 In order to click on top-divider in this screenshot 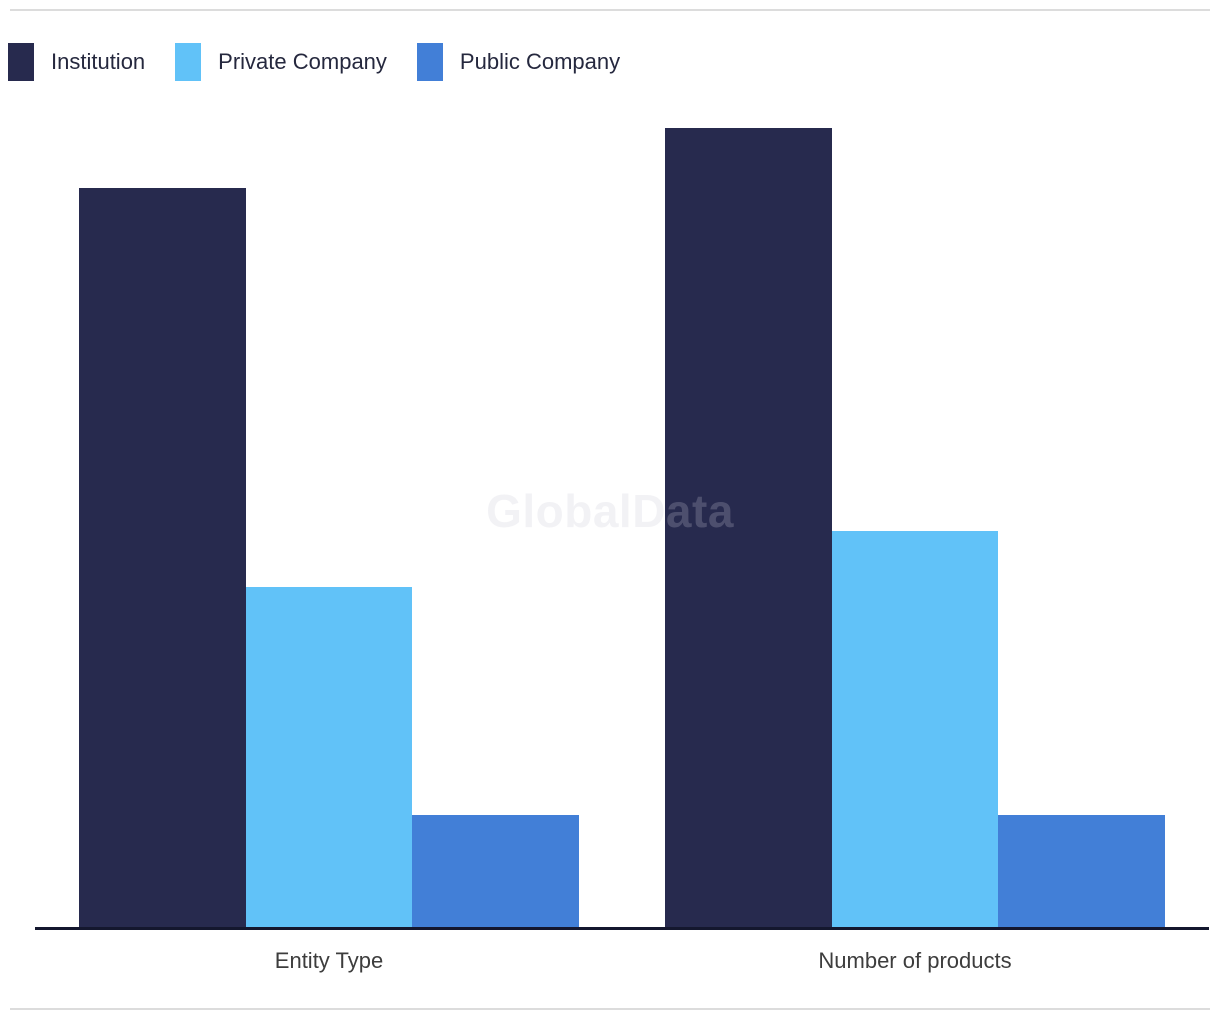, I will do `click(610, 10)`.